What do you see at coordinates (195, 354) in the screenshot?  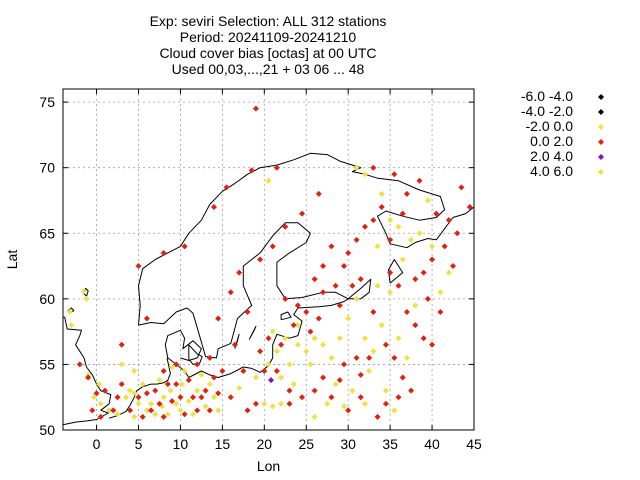 I see `coastline-segment` at bounding box center [195, 354].